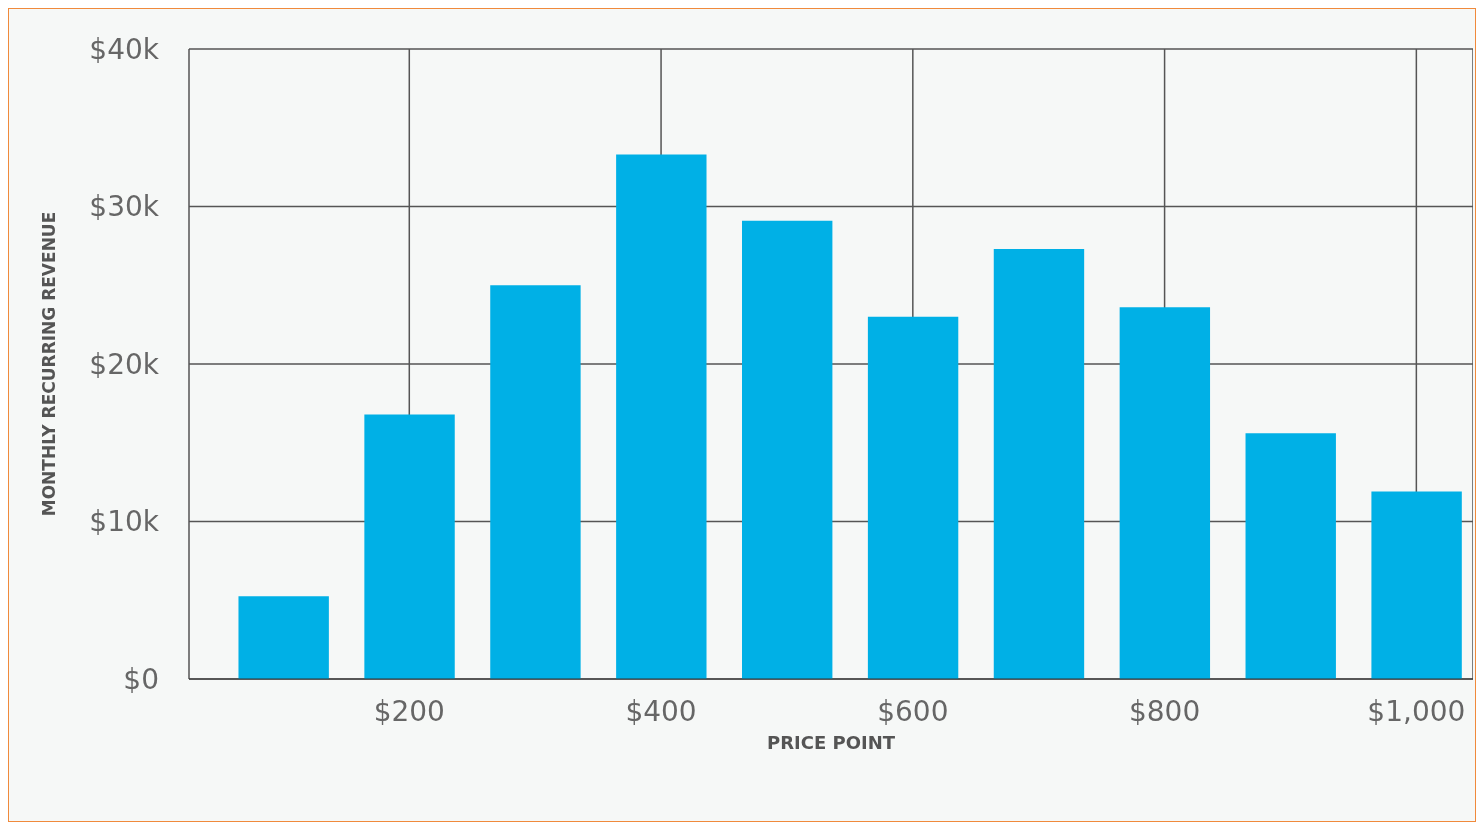  What do you see at coordinates (124, 49) in the screenshot?
I see `y-tick-label: $40k` at bounding box center [124, 49].